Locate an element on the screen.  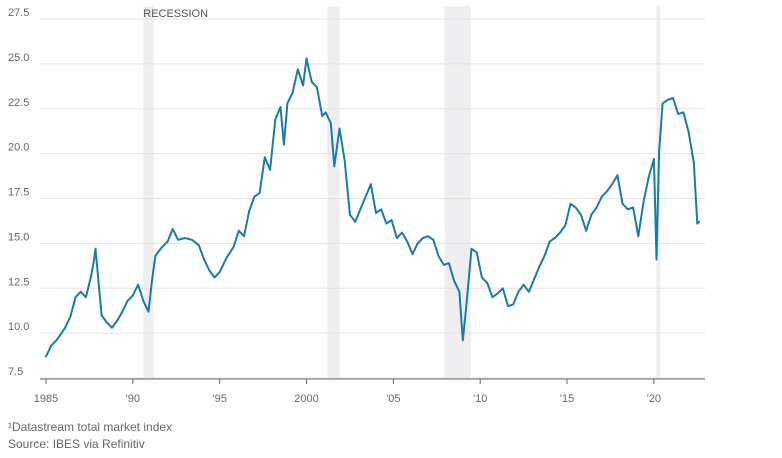
x-tick-label: 1985 is located at coordinates (46, 399).